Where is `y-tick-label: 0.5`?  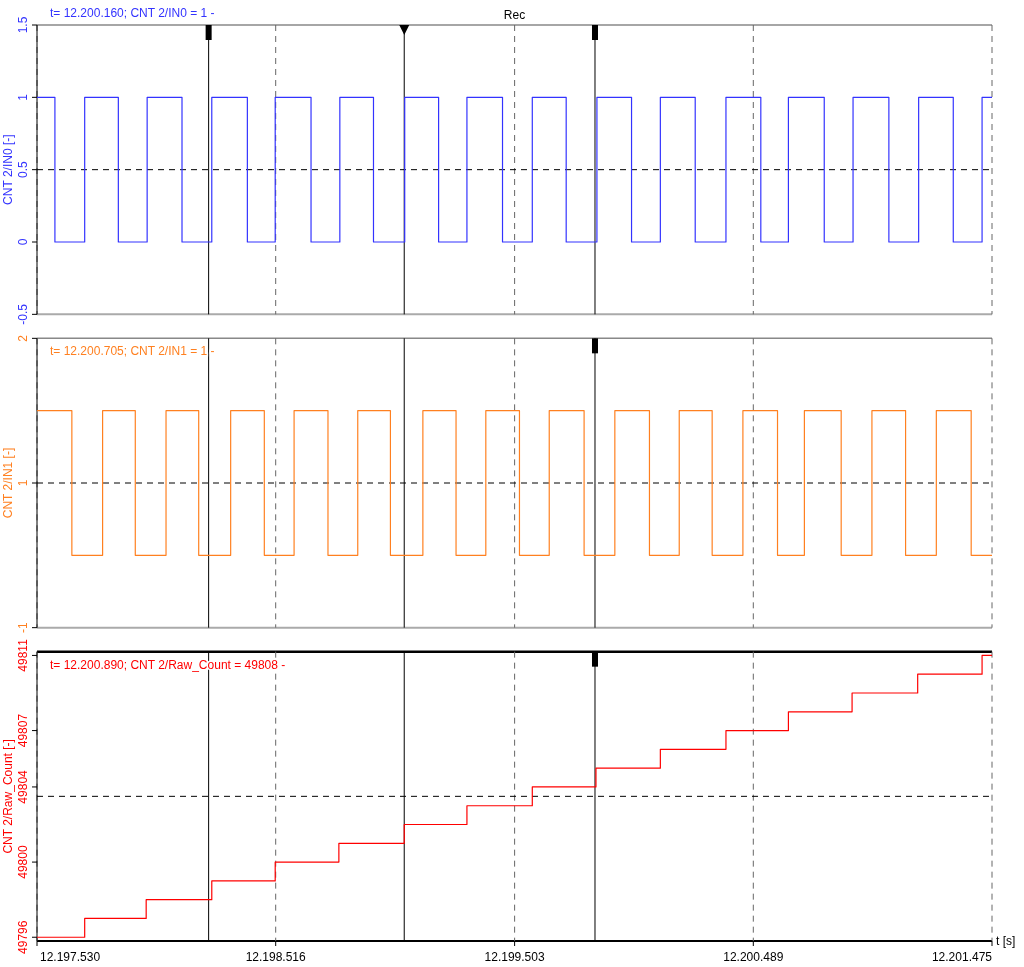
y-tick-label: 0.5 is located at coordinates (23, 170).